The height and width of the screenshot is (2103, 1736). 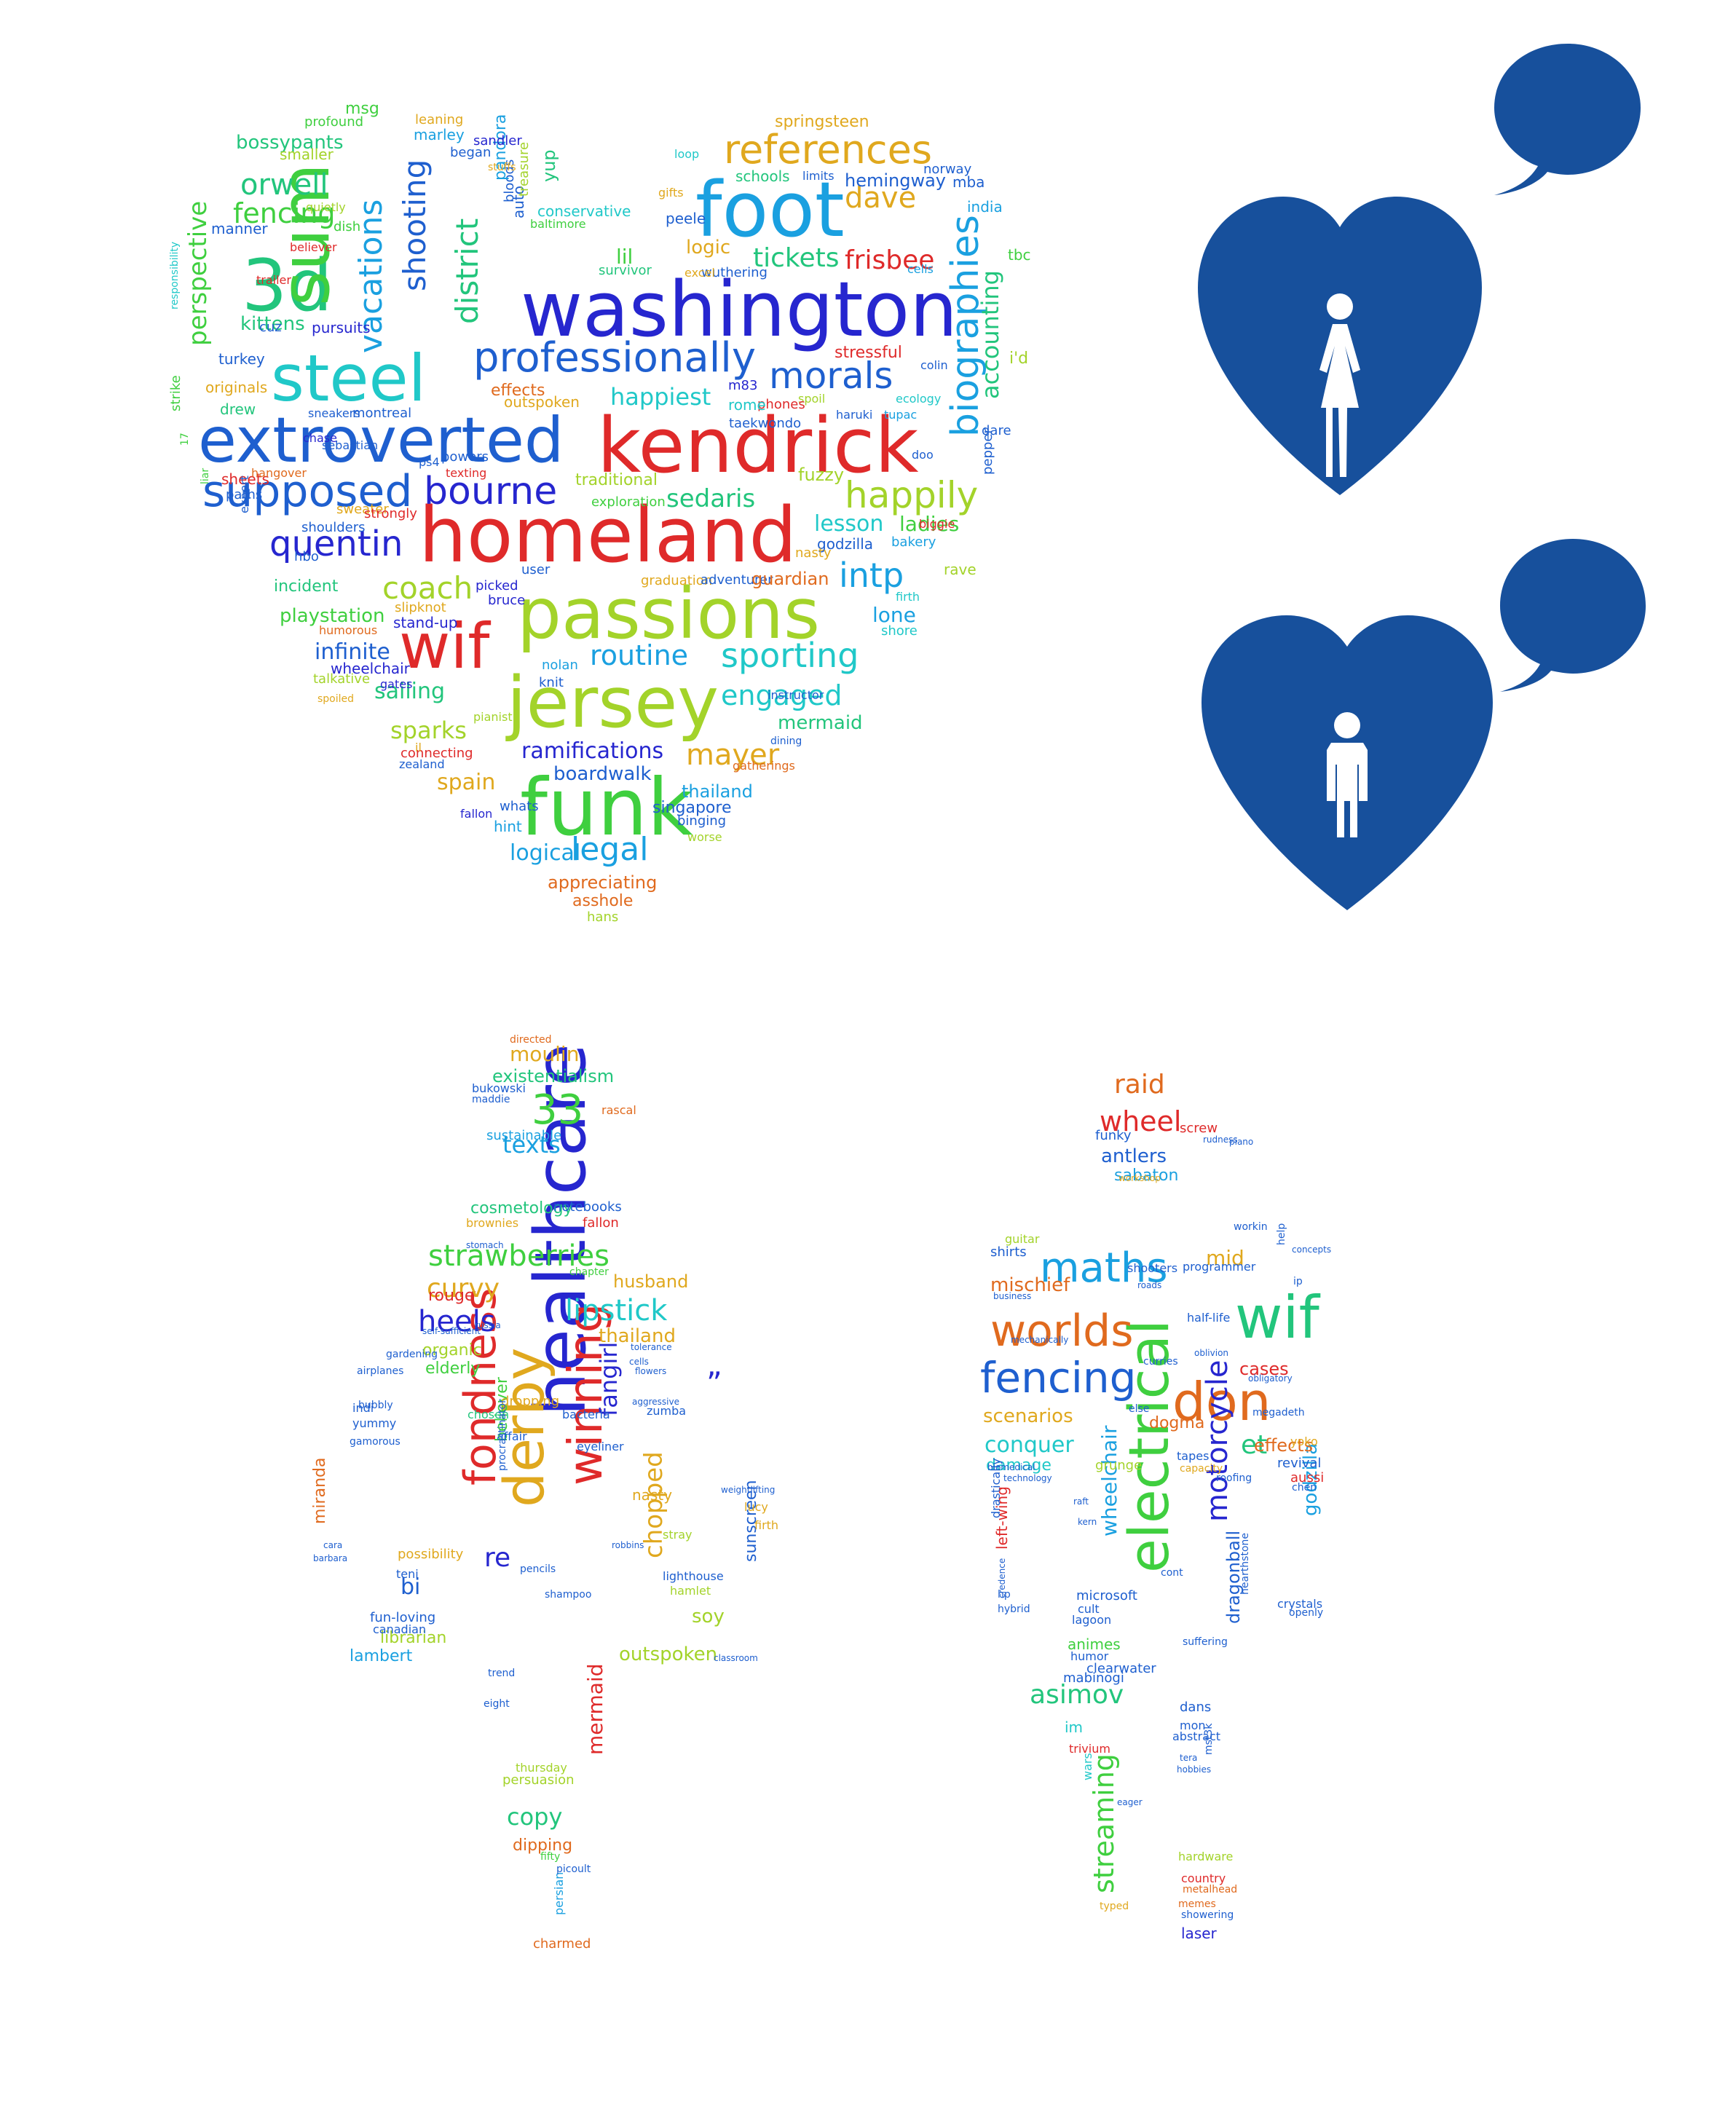 What do you see at coordinates (937, 524) in the screenshot?
I see `cloud-word: biggie` at bounding box center [937, 524].